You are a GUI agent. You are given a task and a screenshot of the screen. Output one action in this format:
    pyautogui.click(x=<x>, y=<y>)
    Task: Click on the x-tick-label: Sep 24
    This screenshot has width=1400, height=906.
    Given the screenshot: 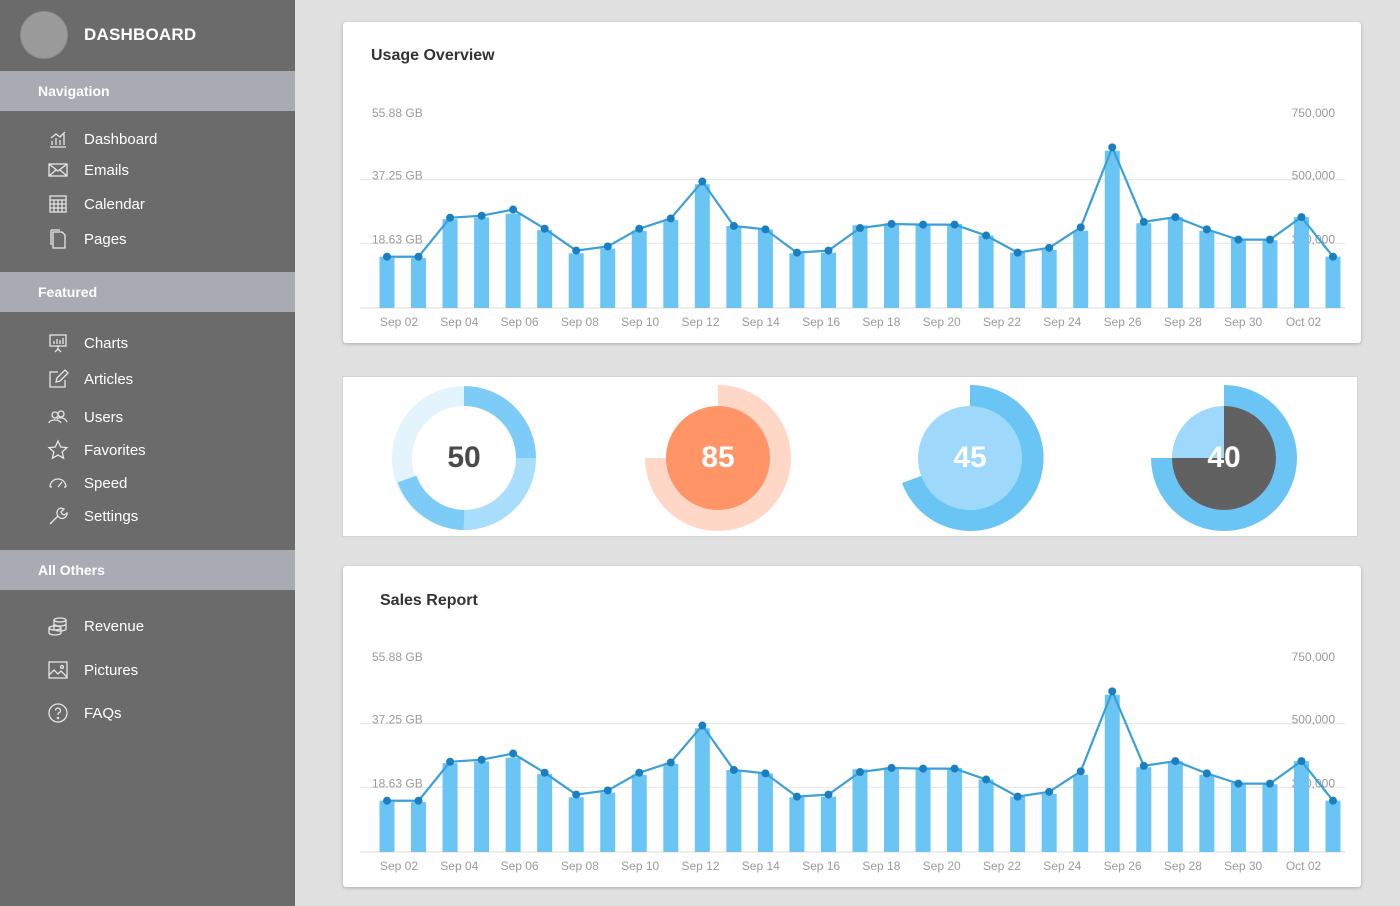 What is the action you would take?
    pyautogui.click(x=1062, y=322)
    